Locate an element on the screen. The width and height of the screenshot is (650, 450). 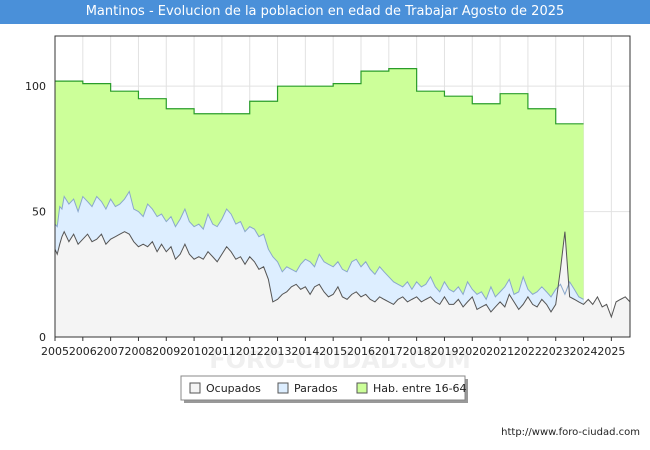
y-axis-ticks: 0 50 100 is located at coordinates (35, 212).